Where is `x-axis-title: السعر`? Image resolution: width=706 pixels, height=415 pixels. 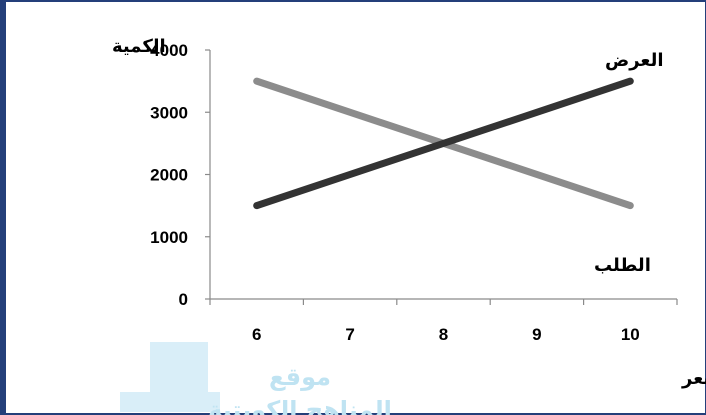 x-axis-title: السعر is located at coordinates (693, 378).